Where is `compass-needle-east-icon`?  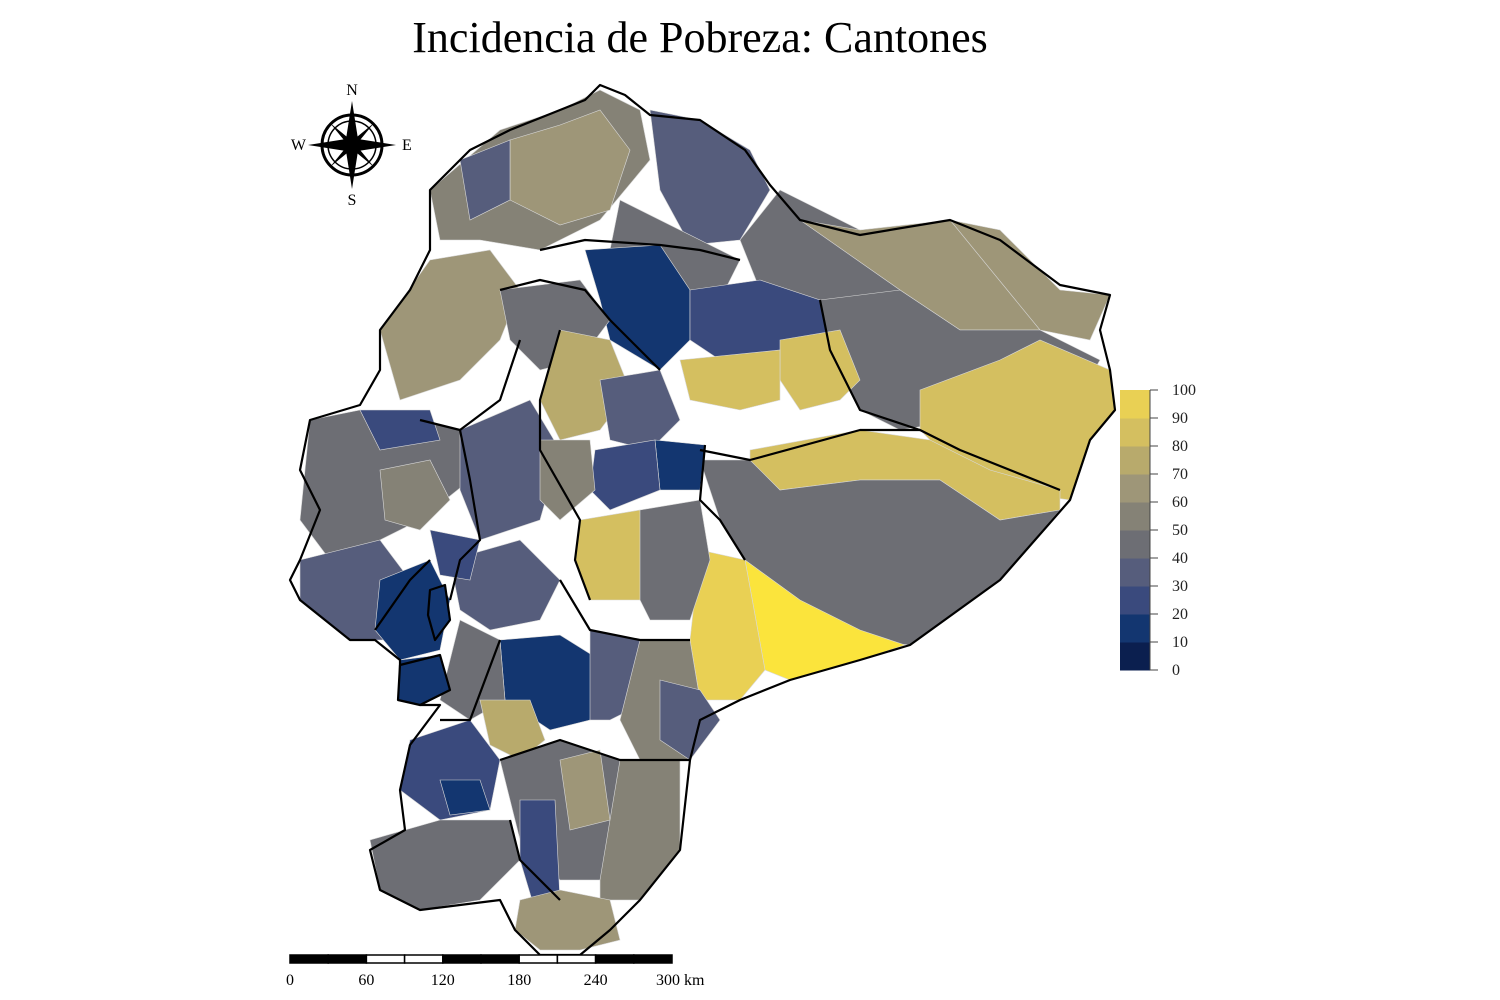
compass-needle-east-icon is located at coordinates (374, 145).